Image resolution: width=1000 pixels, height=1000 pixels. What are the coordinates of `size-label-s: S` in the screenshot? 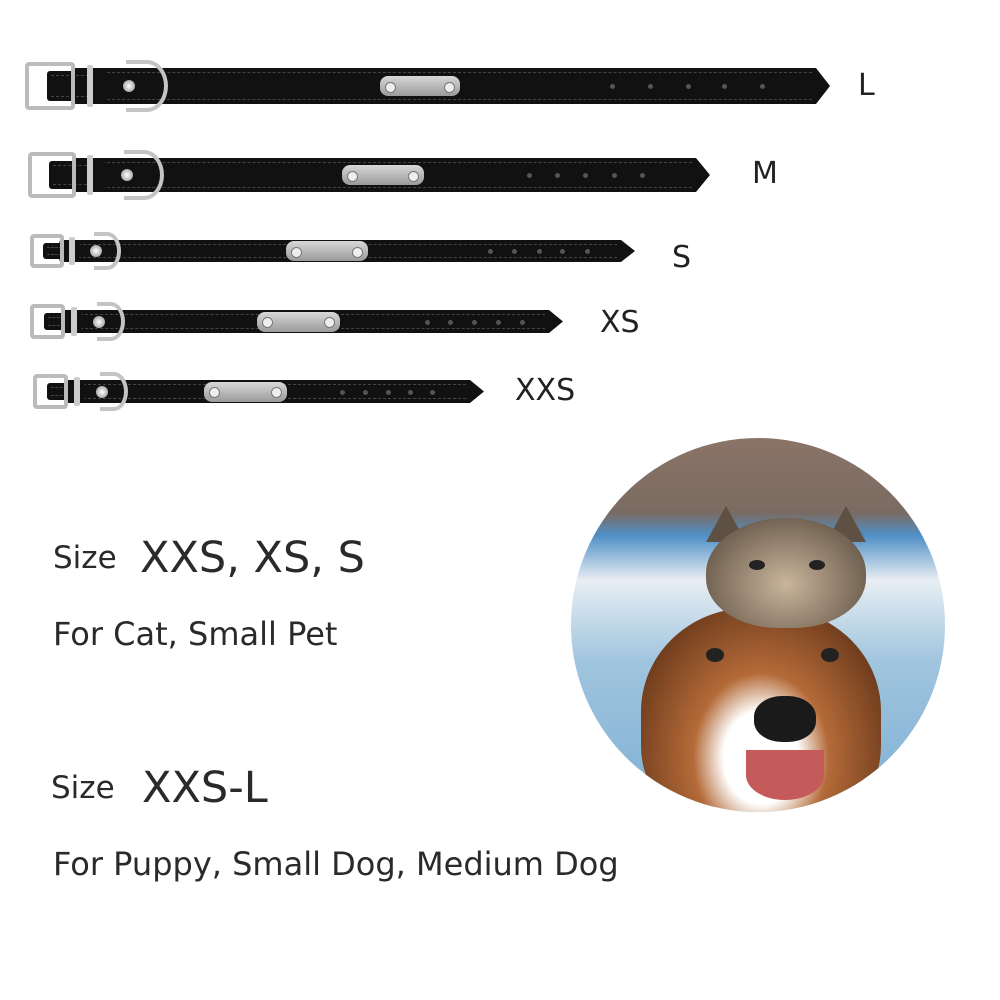 It's located at (682, 257).